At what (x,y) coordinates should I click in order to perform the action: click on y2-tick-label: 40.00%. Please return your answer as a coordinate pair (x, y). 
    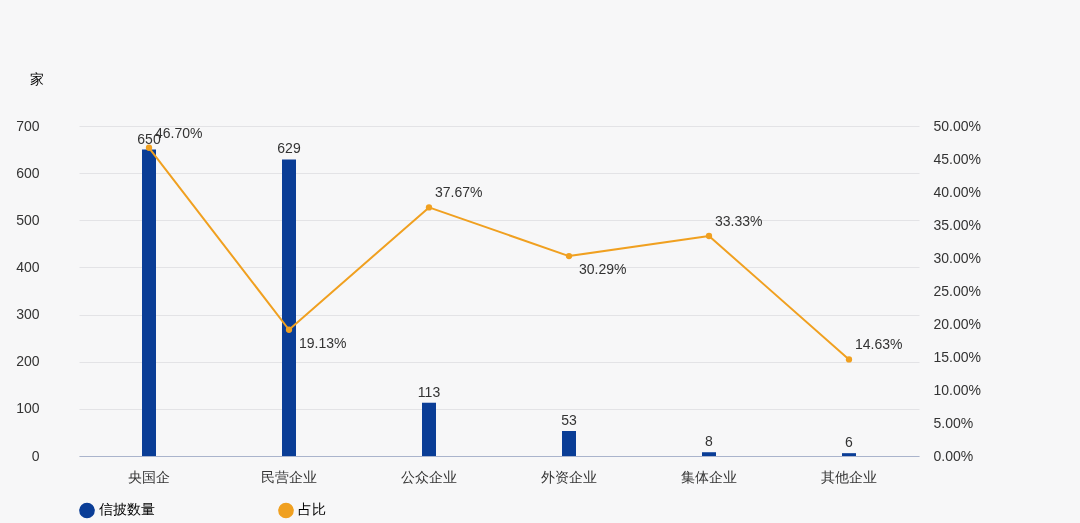
    Looking at the image, I should click on (957, 191).